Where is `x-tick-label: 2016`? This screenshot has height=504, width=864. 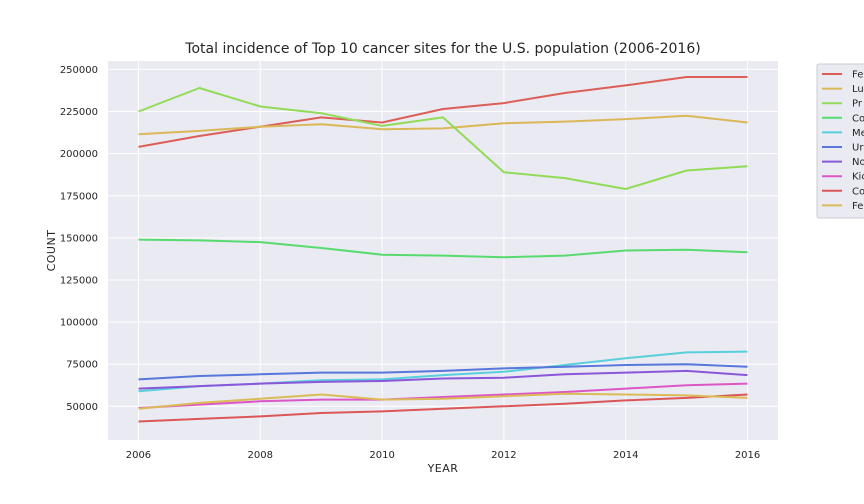
x-tick-label: 2016 is located at coordinates (747, 455).